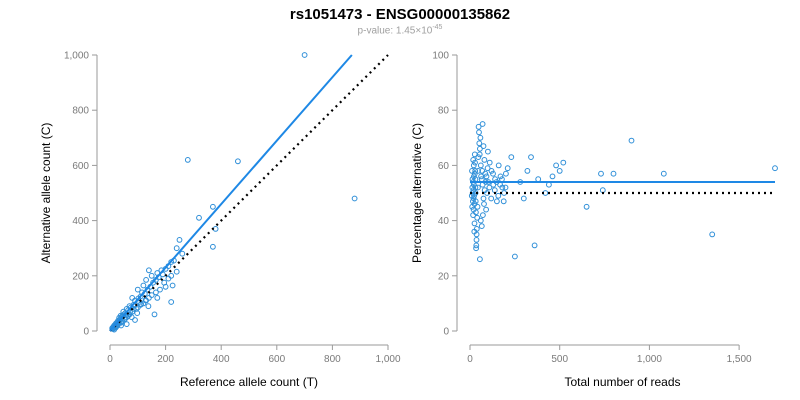  What do you see at coordinates (622, 382) in the screenshot?
I see `right-x-axis-title: Total number of reads` at bounding box center [622, 382].